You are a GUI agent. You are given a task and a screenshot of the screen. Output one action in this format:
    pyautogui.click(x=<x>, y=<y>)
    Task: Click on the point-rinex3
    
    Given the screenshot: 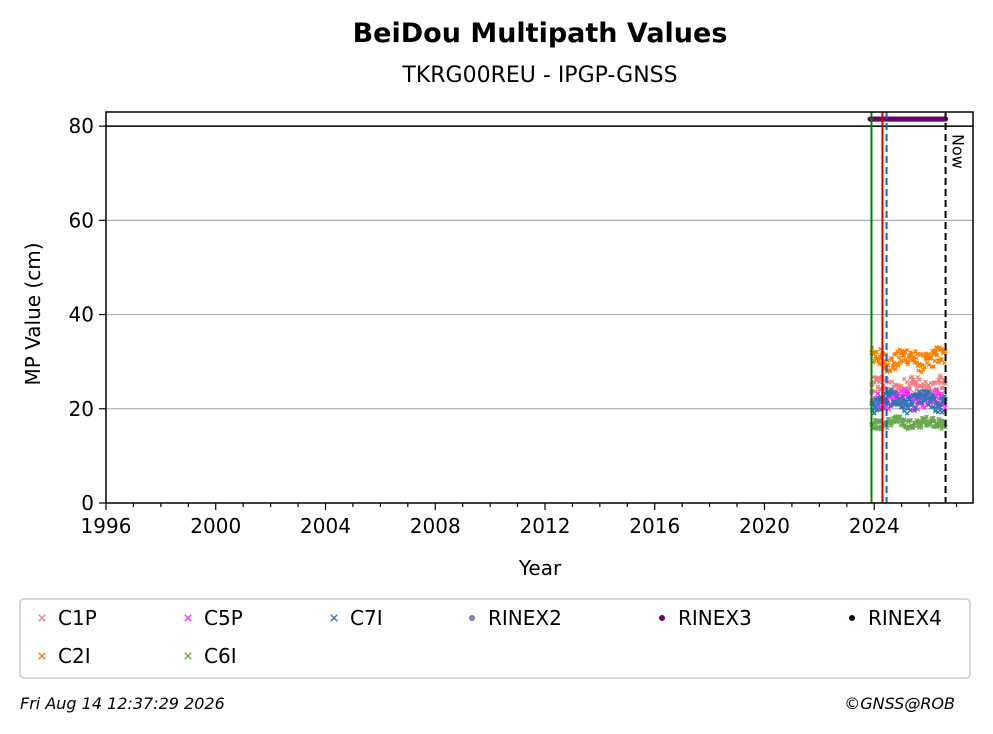 What is the action you would take?
    pyautogui.click(x=945, y=119)
    